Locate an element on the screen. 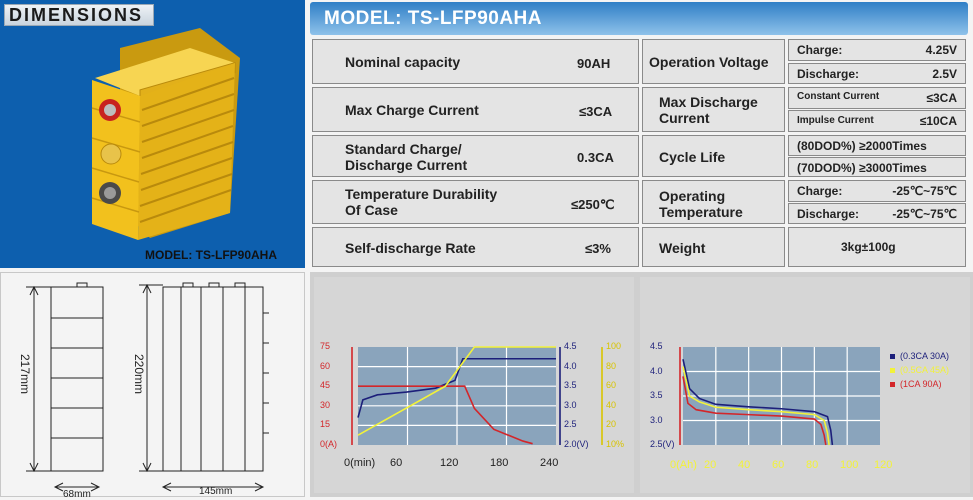 Image resolution: width=973 pixels, height=500 pixels. discharge-chart-svg is located at coordinates (779, 396).